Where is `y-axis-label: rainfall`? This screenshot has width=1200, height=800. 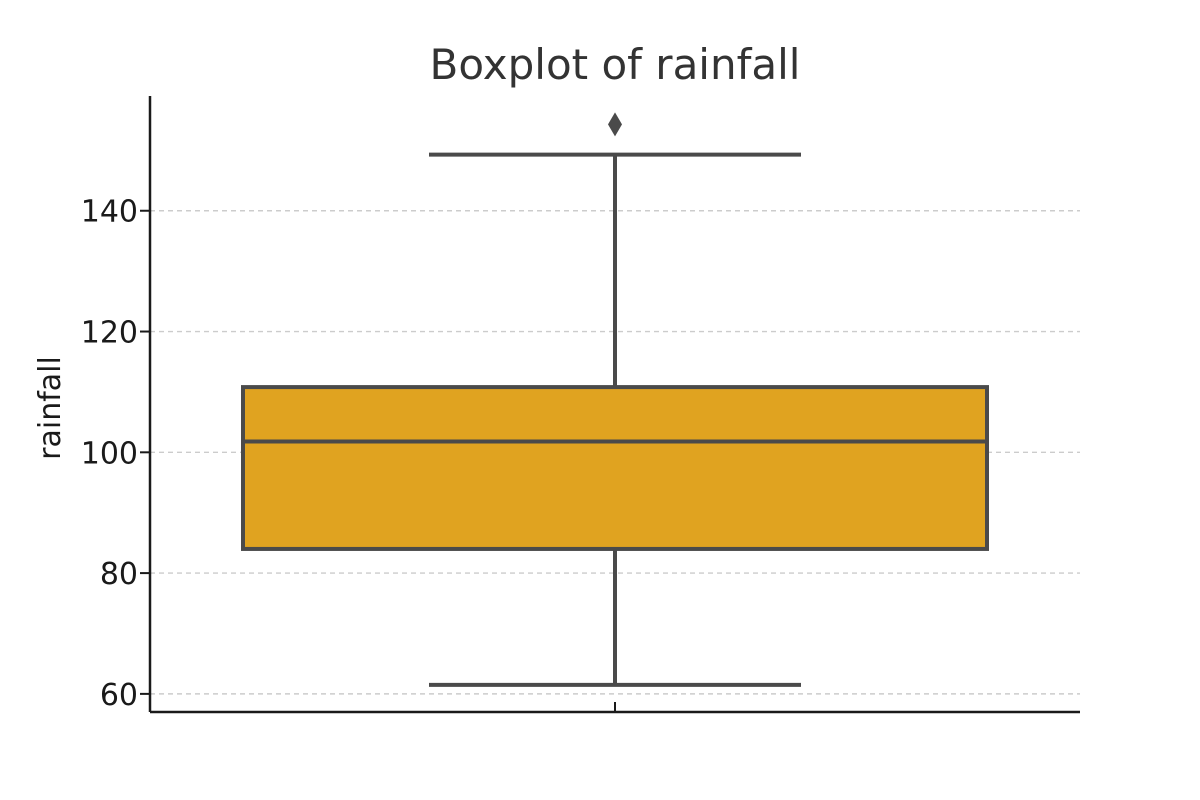 y-axis-label: rainfall is located at coordinates (50, 408).